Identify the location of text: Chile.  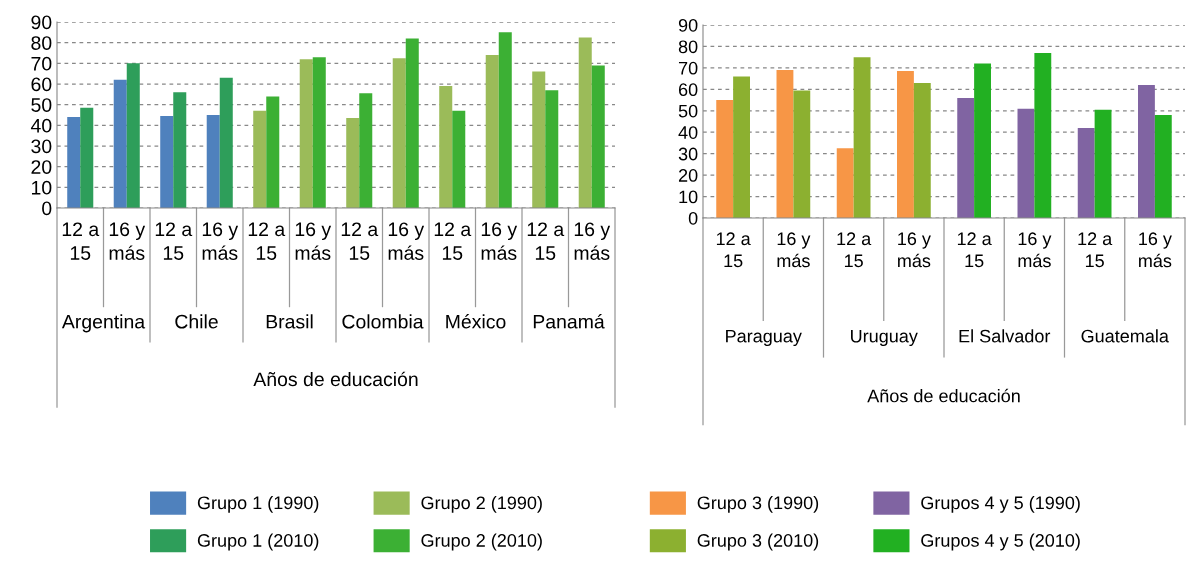
(196, 321).